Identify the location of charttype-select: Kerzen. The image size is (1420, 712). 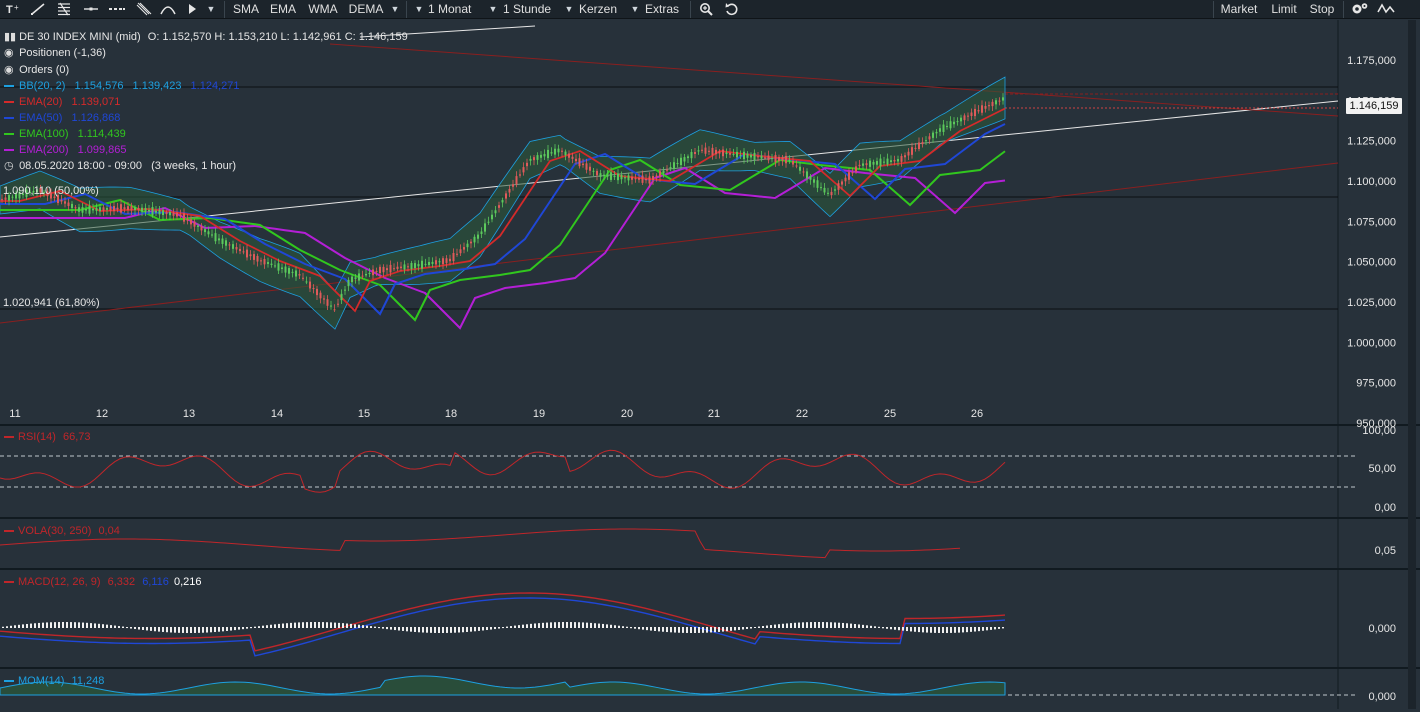
(598, 9).